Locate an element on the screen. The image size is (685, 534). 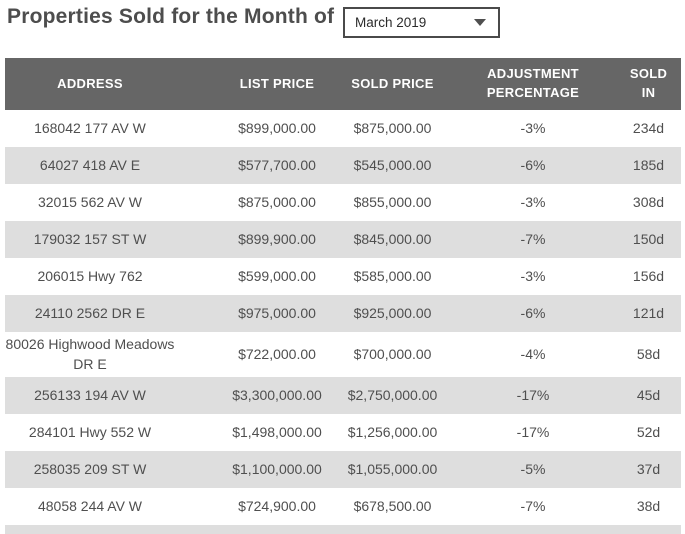
cell-list-price: $724,900.00 is located at coordinates (277, 505).